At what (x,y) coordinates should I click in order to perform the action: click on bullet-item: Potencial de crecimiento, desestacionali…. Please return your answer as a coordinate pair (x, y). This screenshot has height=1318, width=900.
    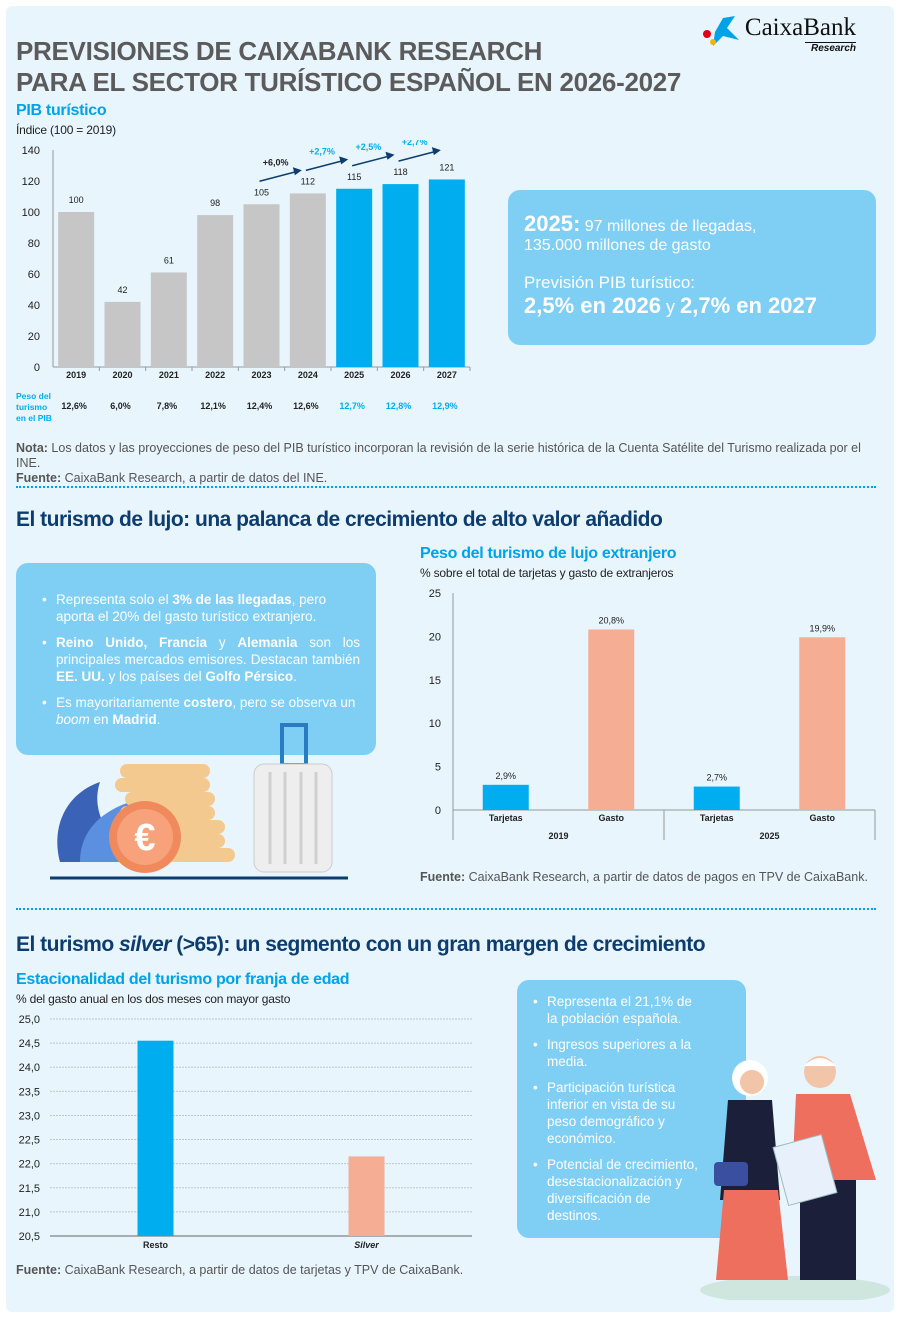
    Looking at the image, I should click on (620, 1190).